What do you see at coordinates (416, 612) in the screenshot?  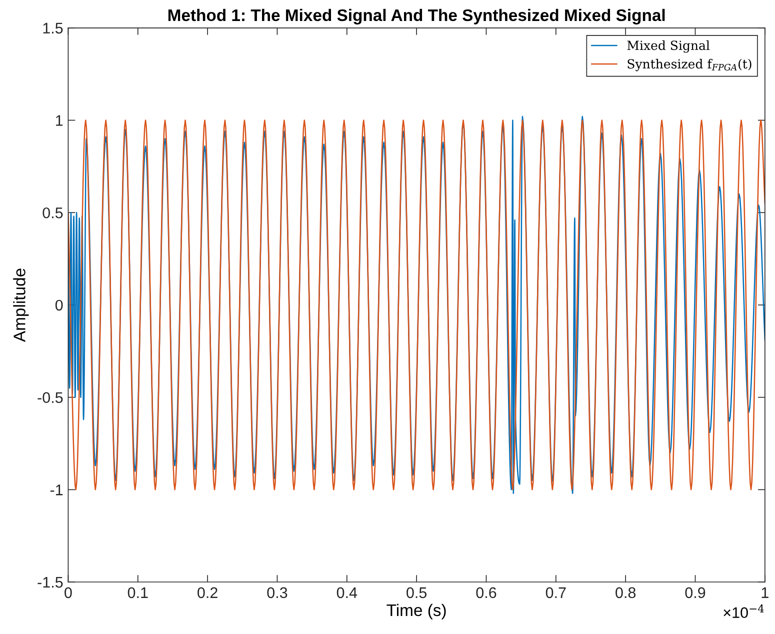 I see `x-axis-title: Time (s)` at bounding box center [416, 612].